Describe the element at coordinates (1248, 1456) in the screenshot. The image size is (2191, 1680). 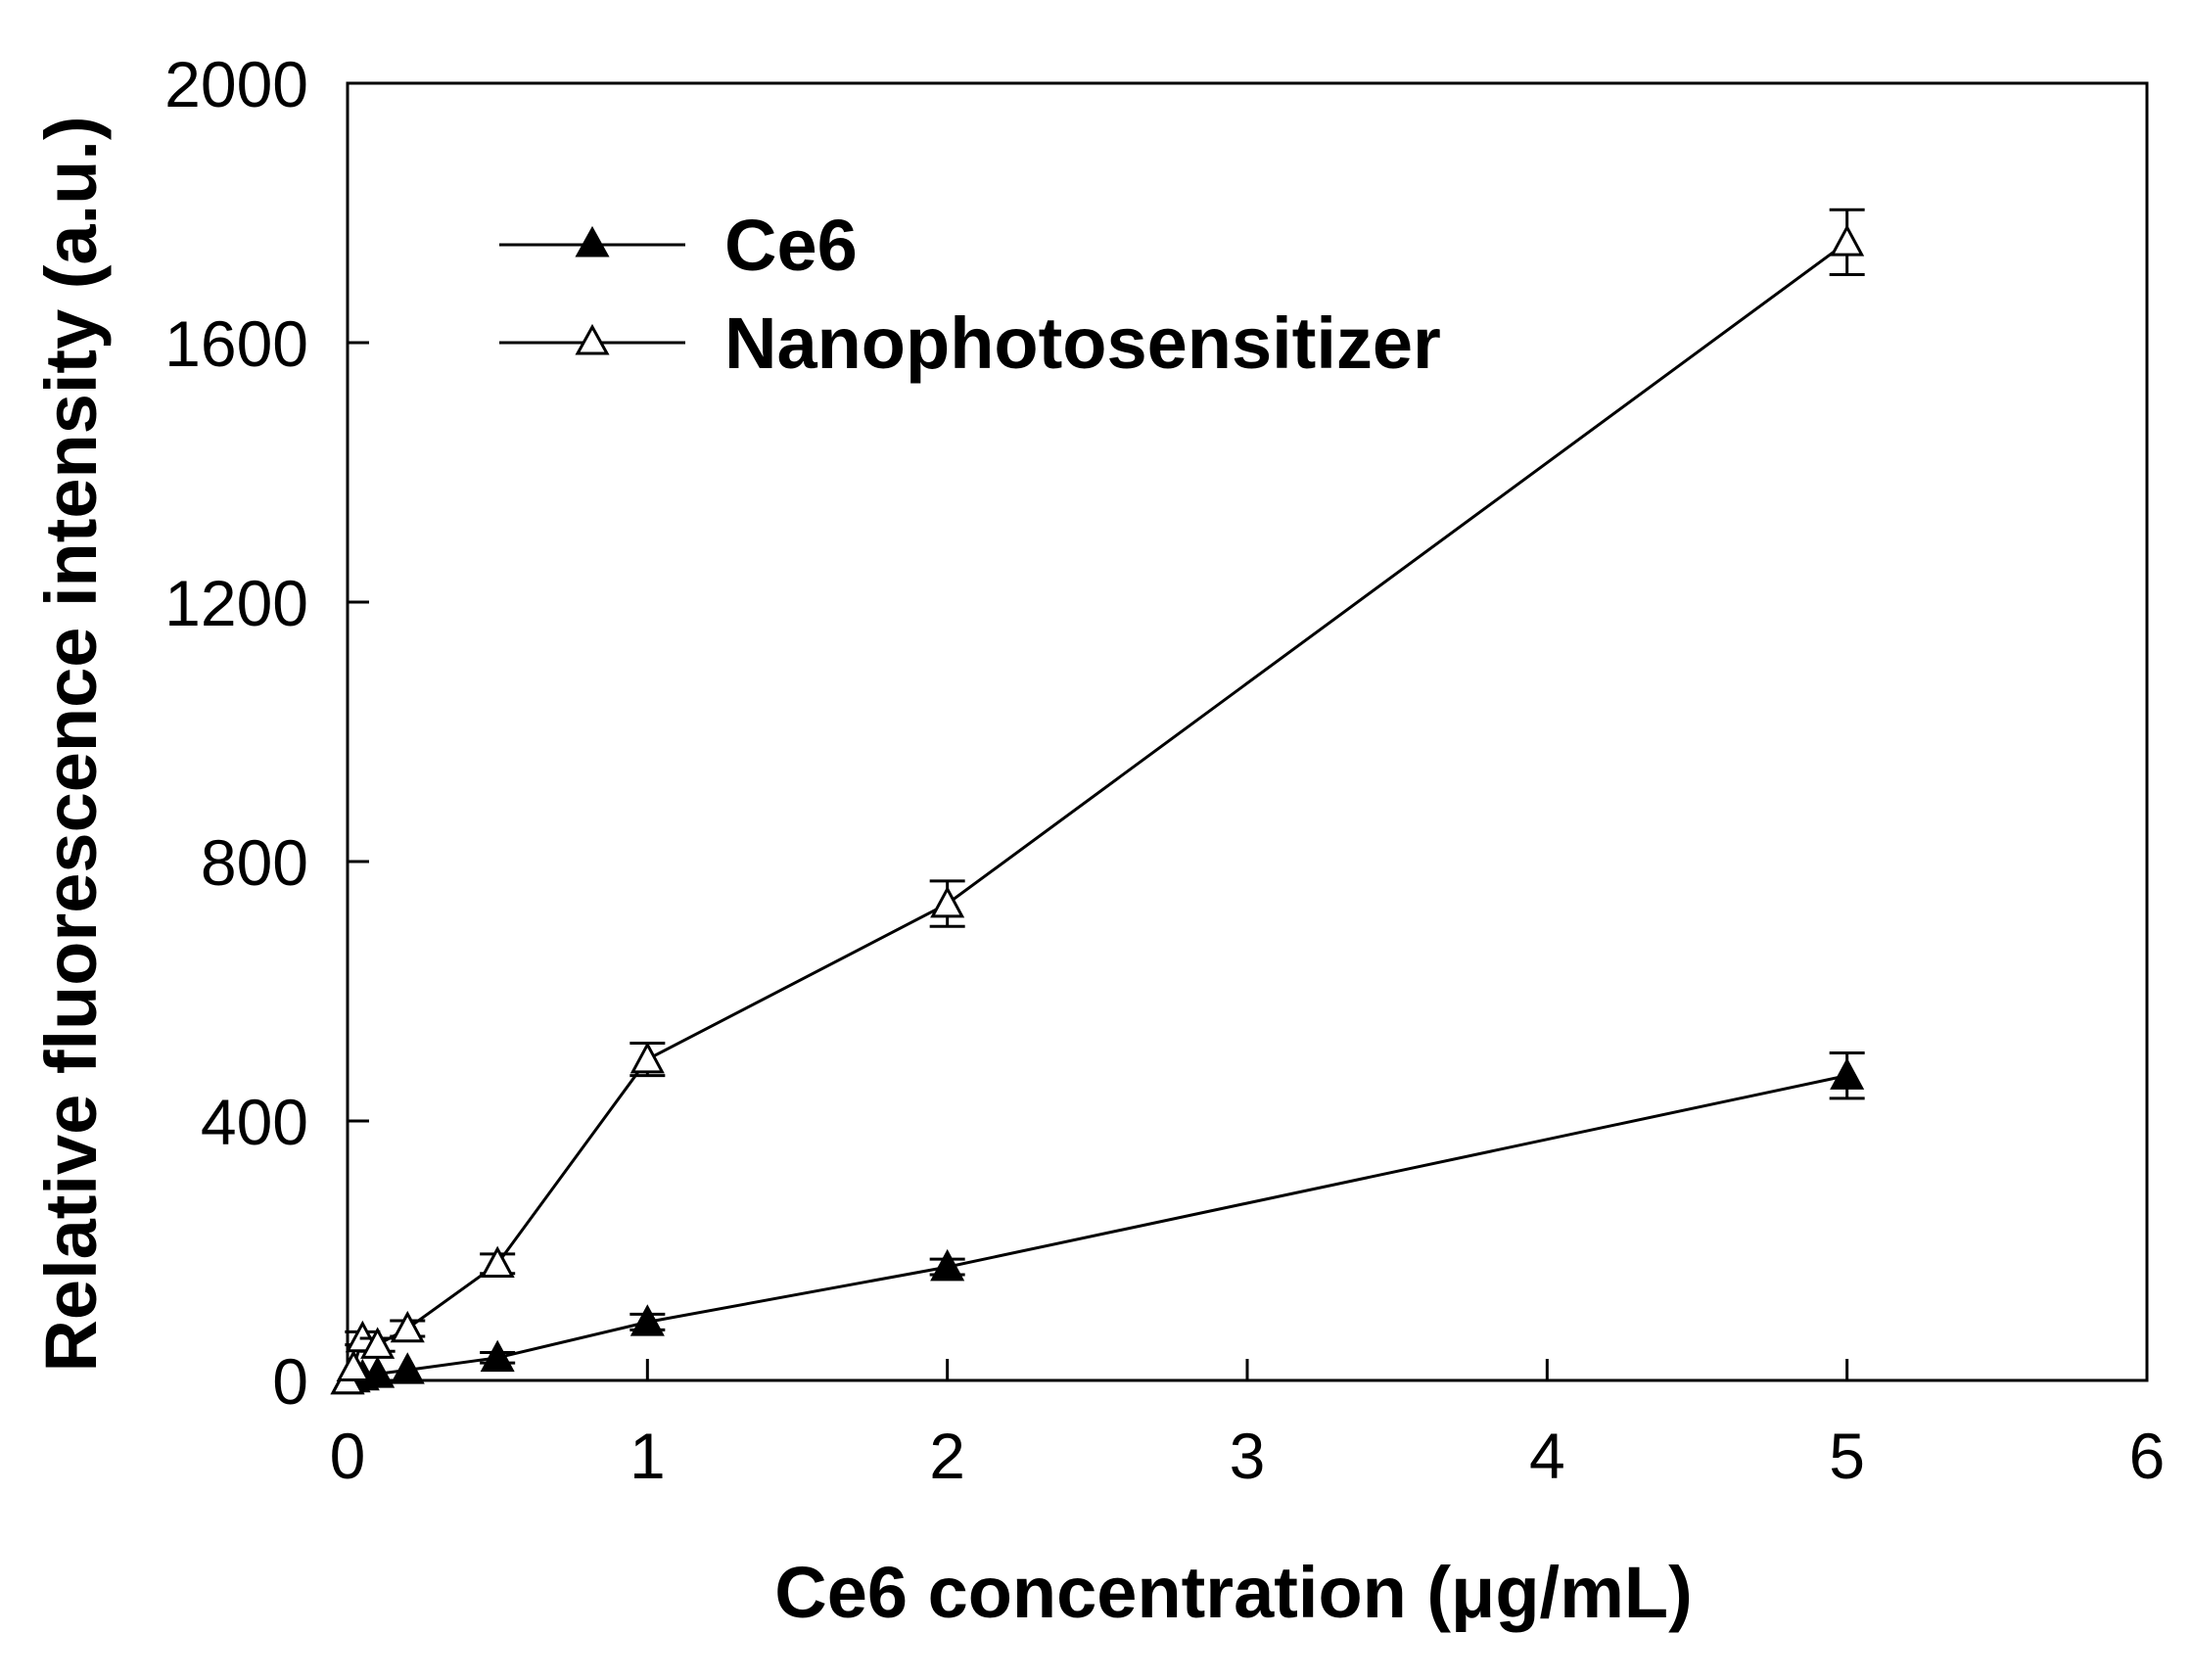
I see `x-tick-label: 3` at that location.